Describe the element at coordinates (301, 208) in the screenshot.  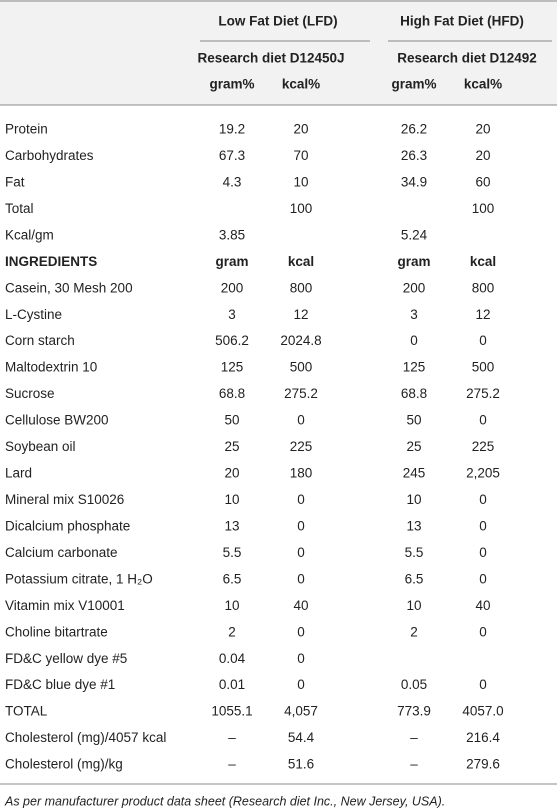
I see `cell: 100` at that location.